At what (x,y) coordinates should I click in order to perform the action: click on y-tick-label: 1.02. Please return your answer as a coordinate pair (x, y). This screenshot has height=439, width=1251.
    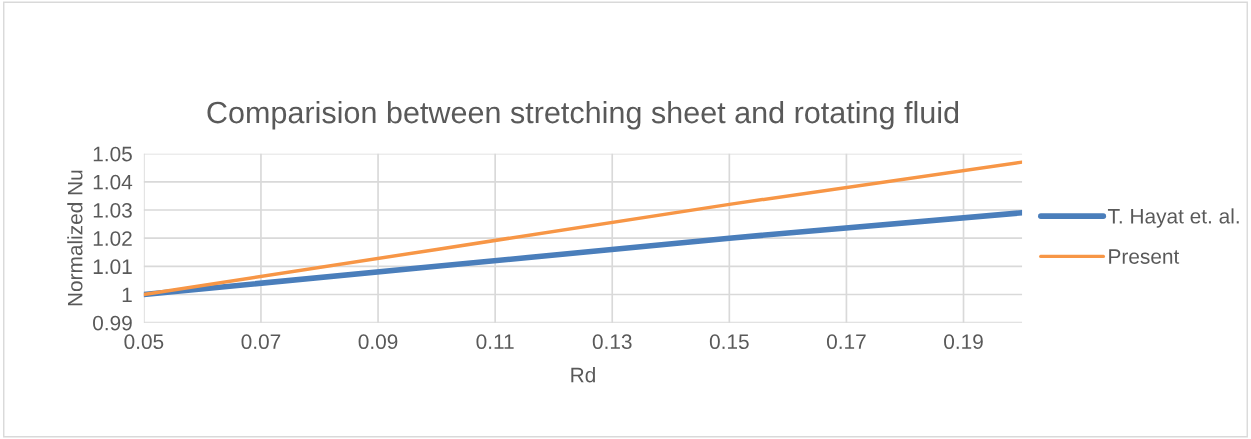
    Looking at the image, I should click on (112, 238).